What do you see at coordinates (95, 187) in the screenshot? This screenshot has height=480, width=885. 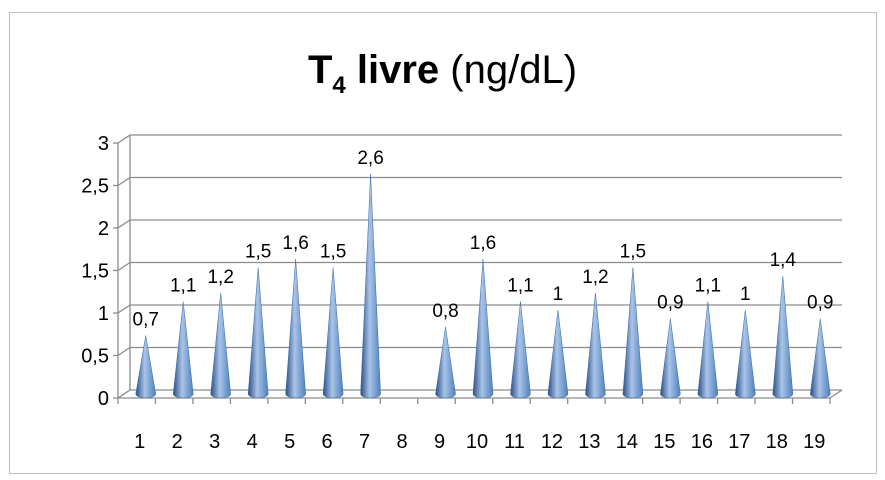 I see `y-tick-label: 2,5` at bounding box center [95, 187].